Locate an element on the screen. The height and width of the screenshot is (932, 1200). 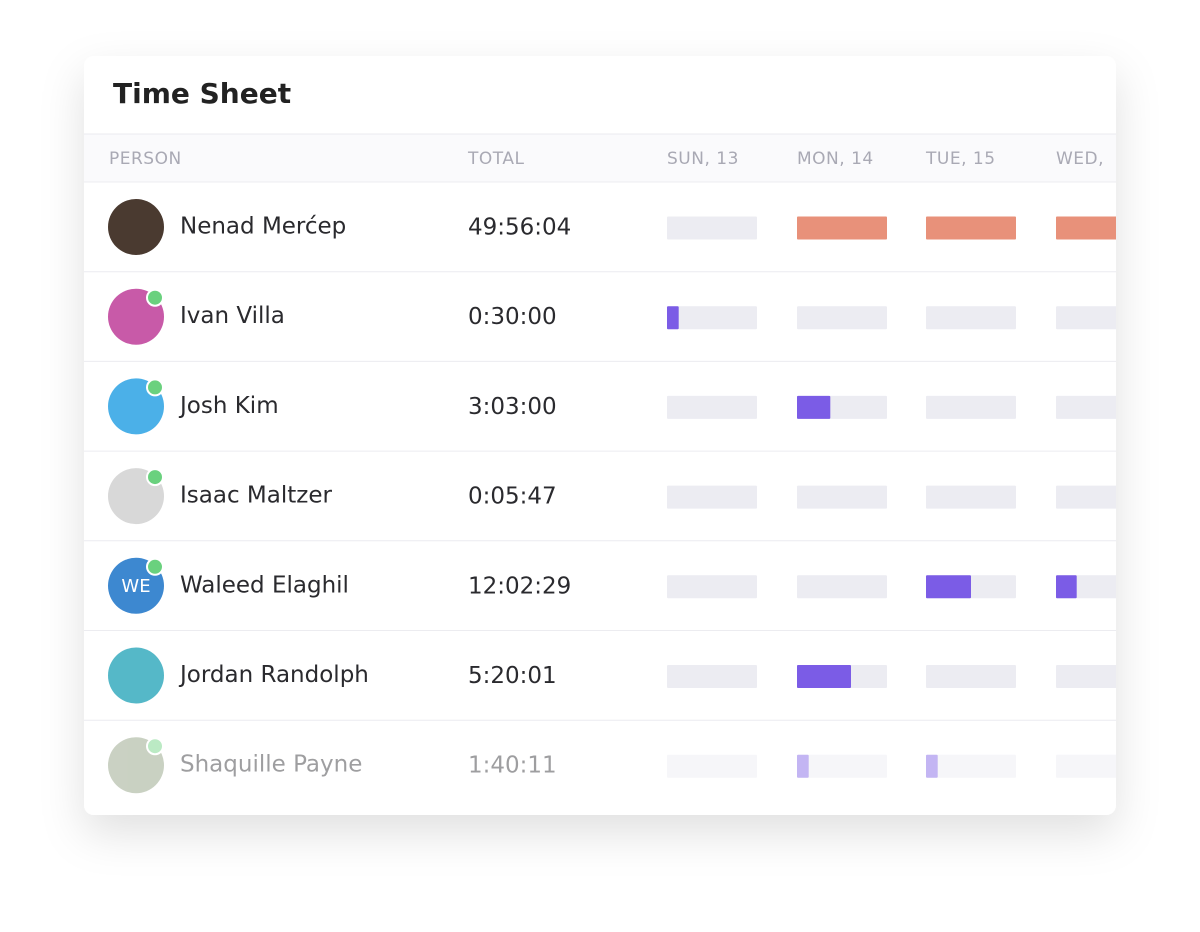
column-header: TOTAL is located at coordinates (495, 159).